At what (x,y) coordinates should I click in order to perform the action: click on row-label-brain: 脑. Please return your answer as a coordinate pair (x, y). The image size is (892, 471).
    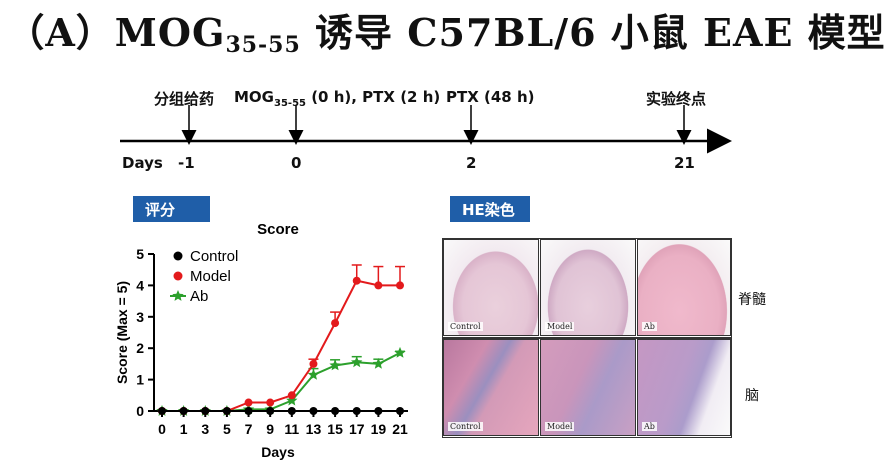
    Looking at the image, I should click on (752, 396).